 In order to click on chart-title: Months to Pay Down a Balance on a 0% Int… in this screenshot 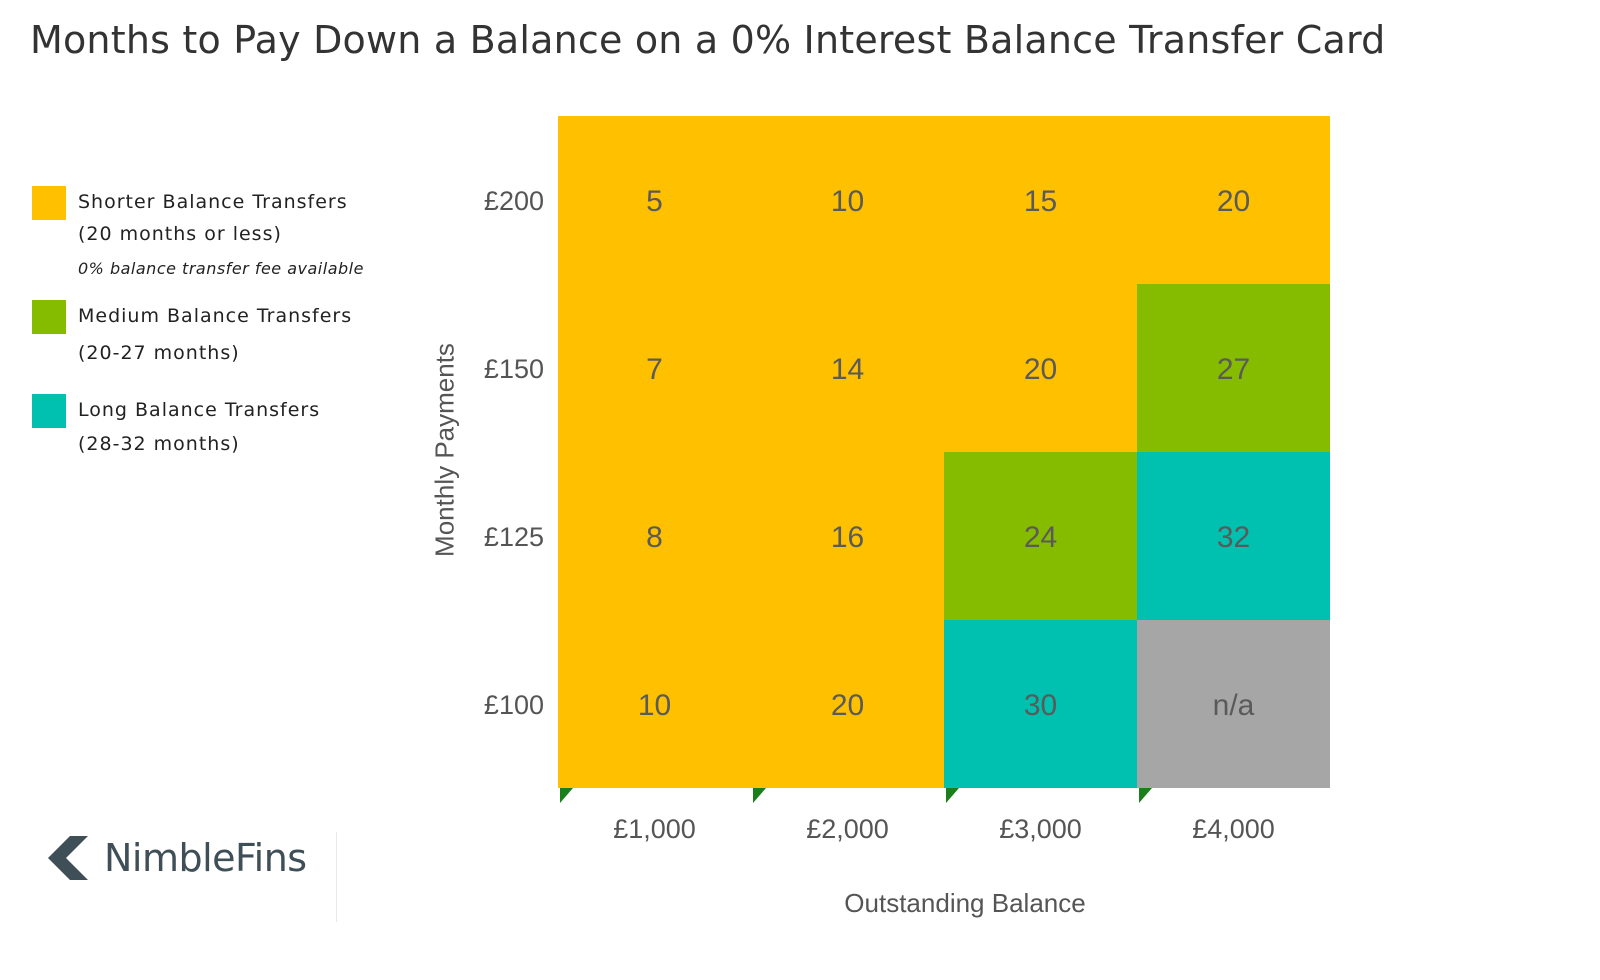, I will do `click(708, 40)`.